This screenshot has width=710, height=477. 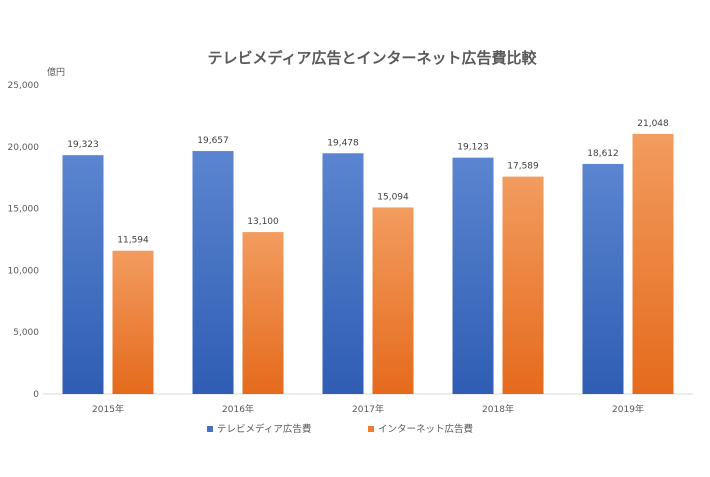 What do you see at coordinates (83, 145) in the screenshot?
I see `data-label: 19,323` at bounding box center [83, 145].